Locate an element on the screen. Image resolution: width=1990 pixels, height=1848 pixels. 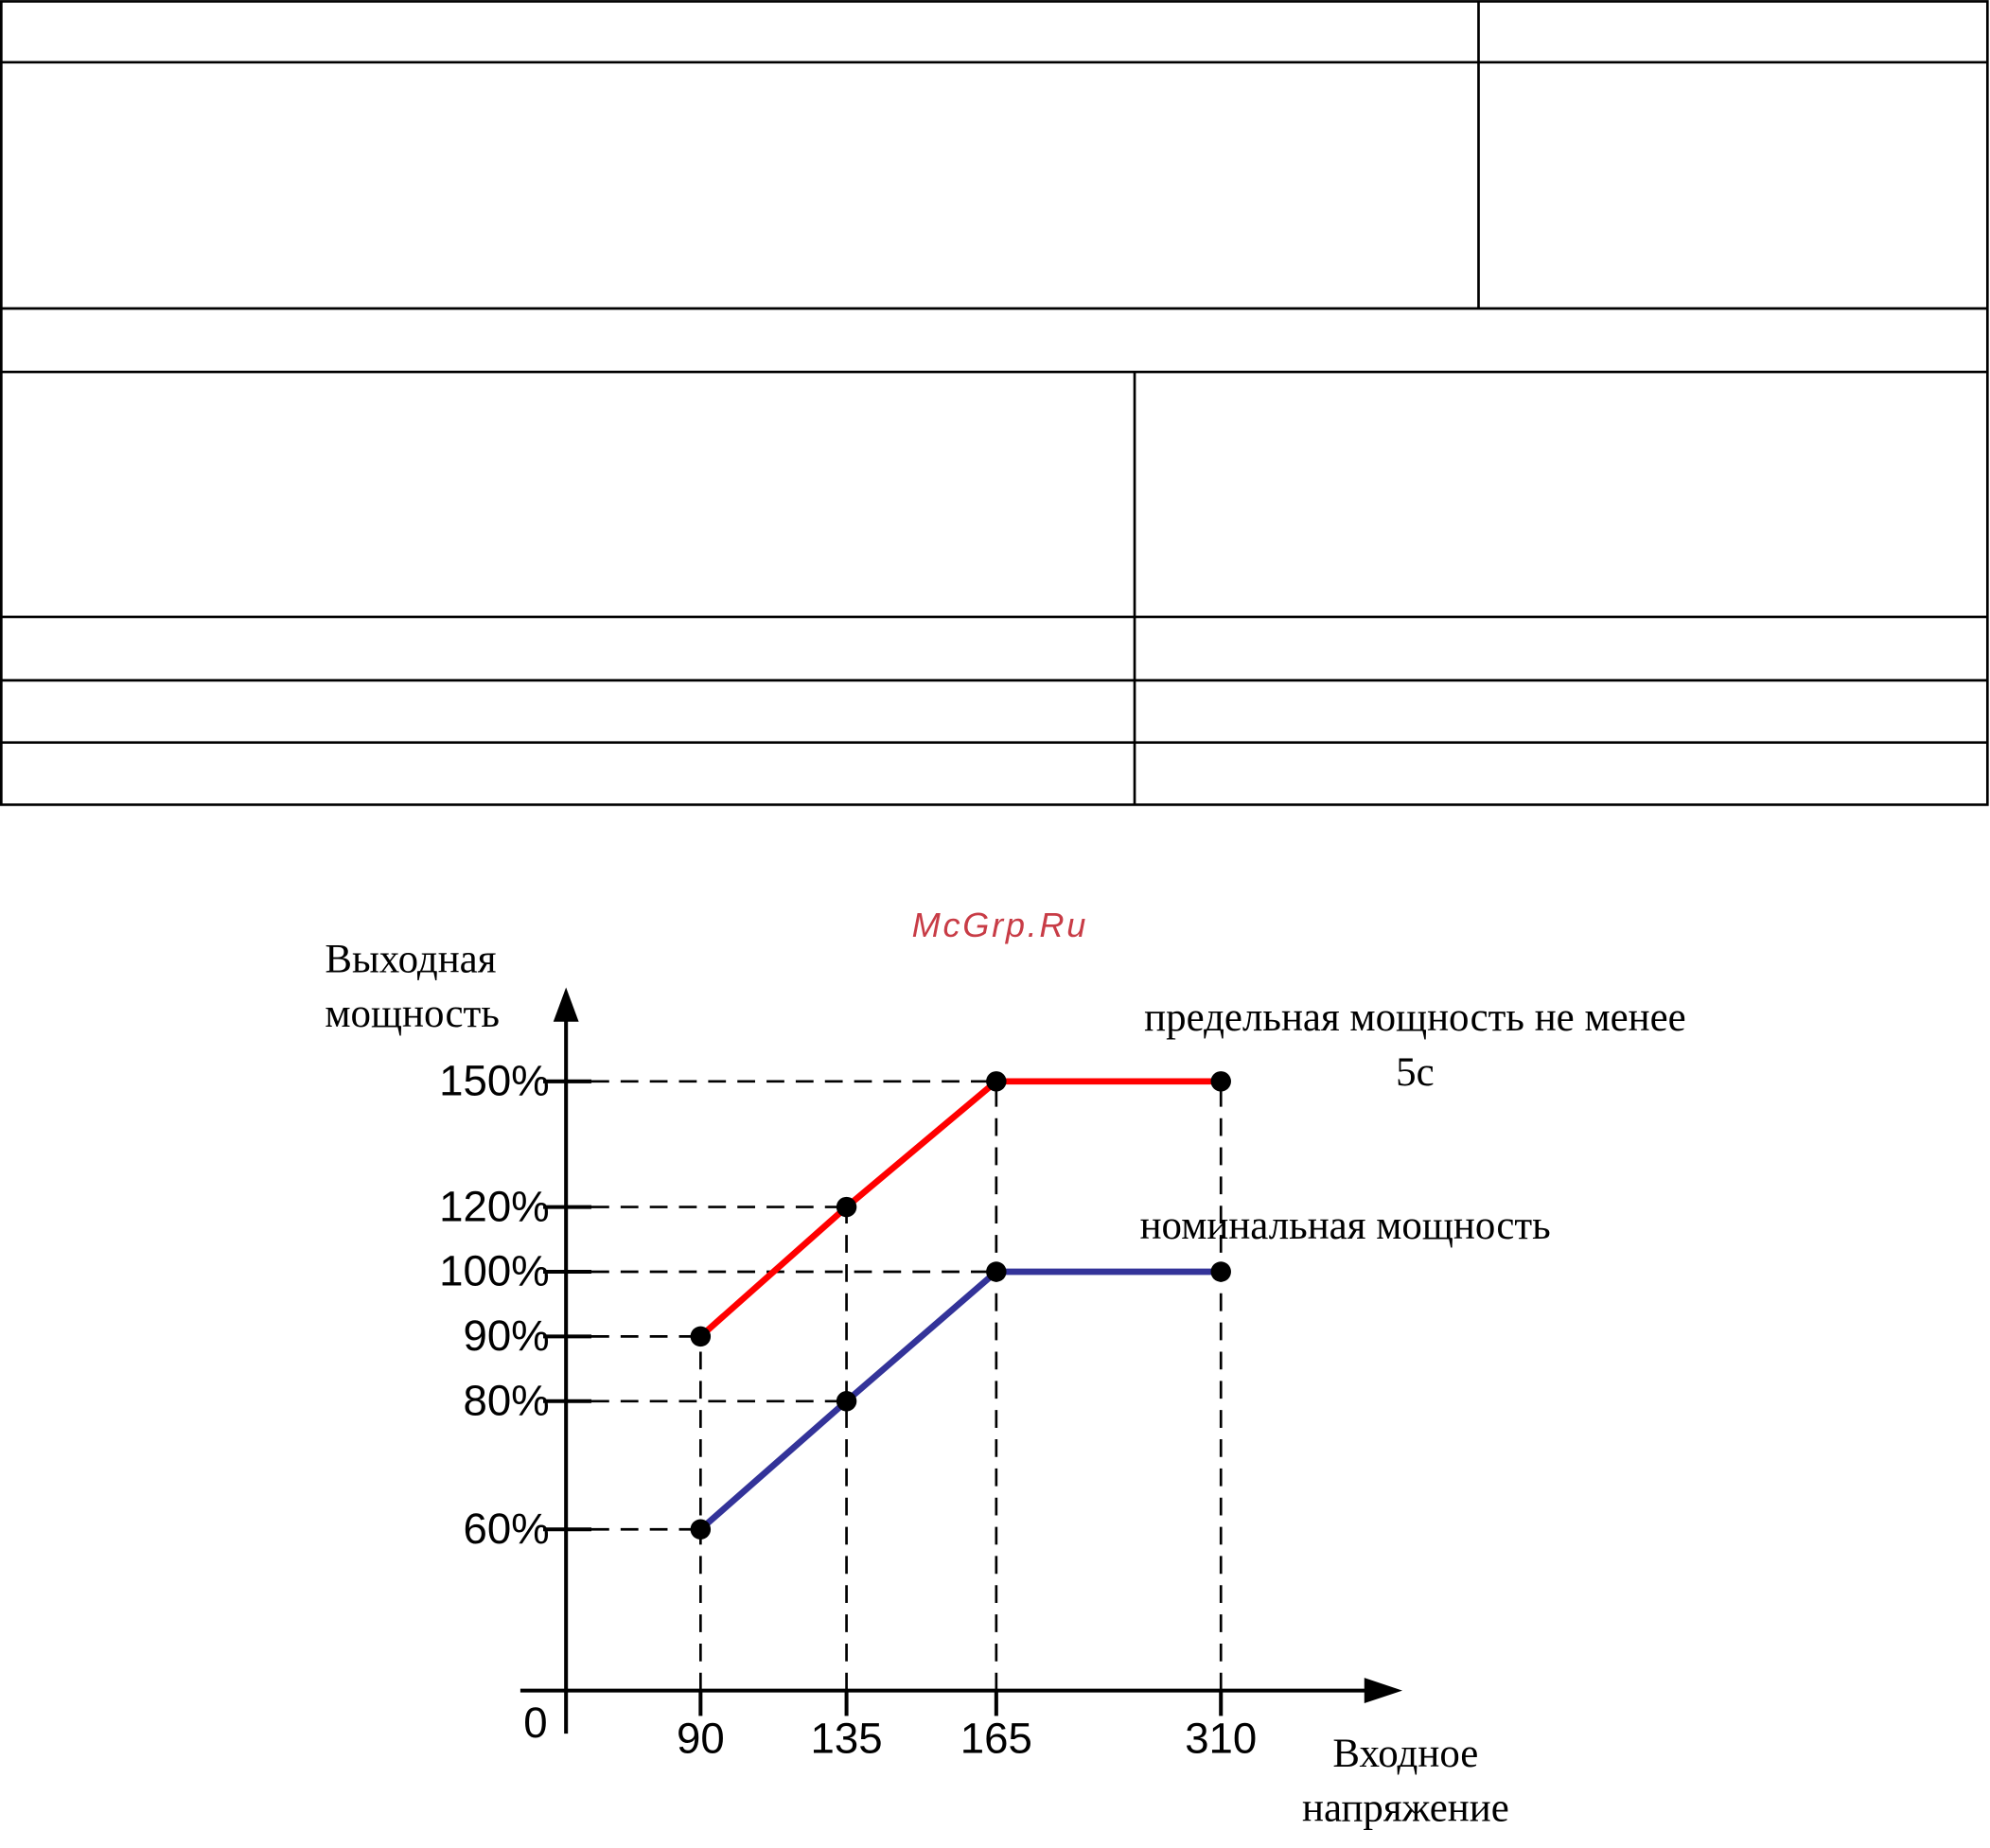
series-label-box: предельная мощность не менее 5с is located at coordinates (1415, 1045).